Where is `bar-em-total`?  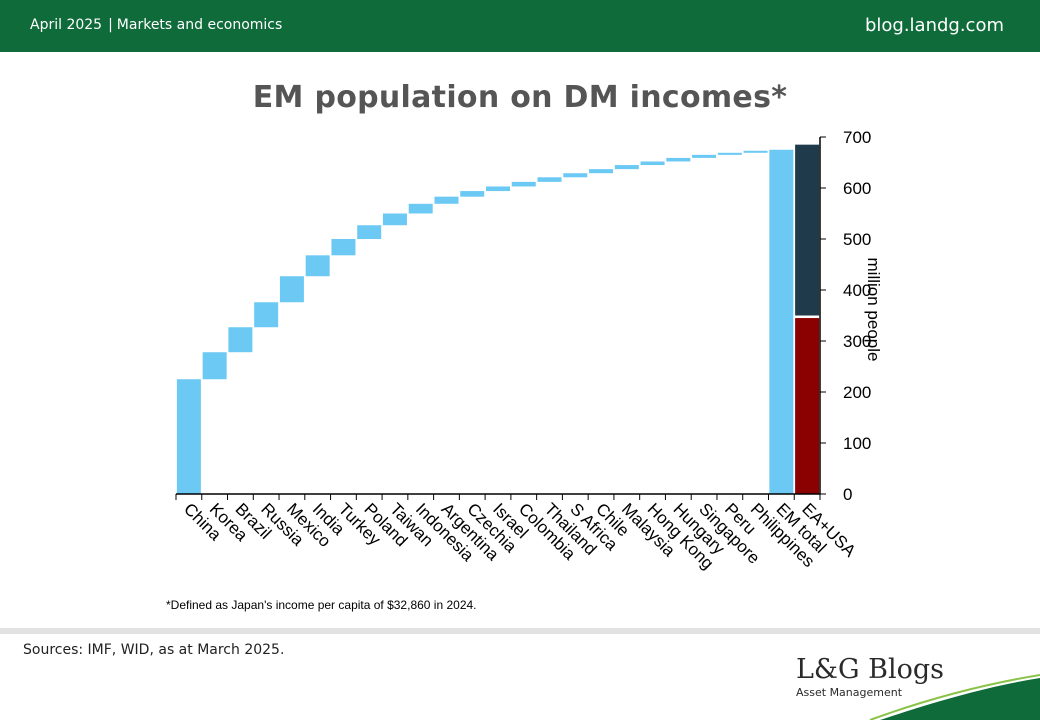
bar-em-total is located at coordinates (781, 321).